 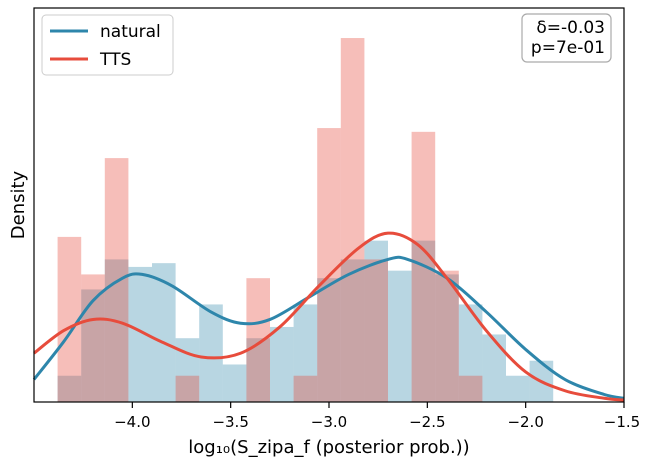 I want to click on legend-label-tts: TTS, so click(x=115, y=60).